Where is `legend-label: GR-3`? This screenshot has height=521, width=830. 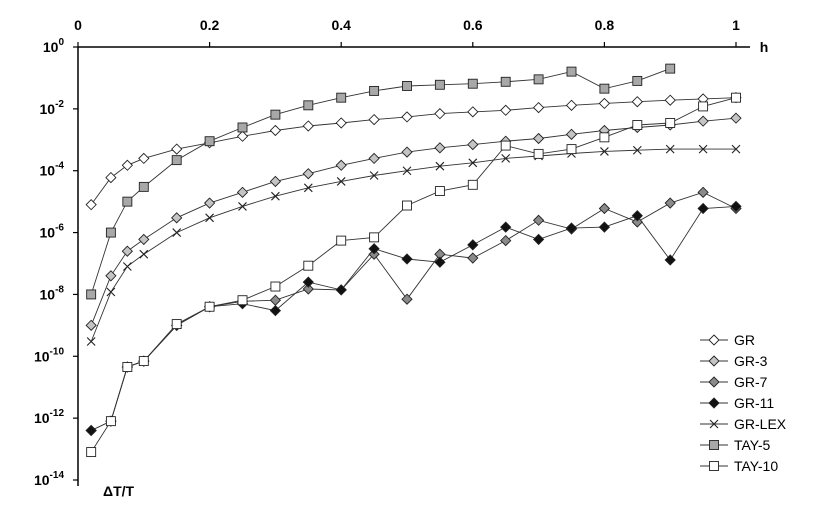 legend-label: GR-3 is located at coordinates (751, 361).